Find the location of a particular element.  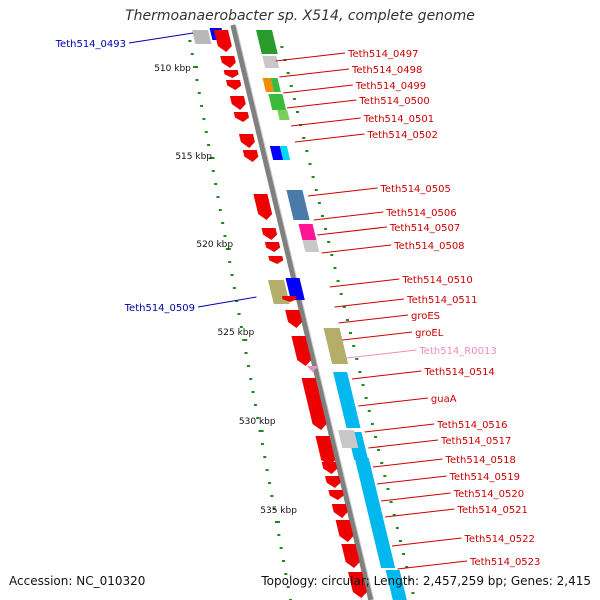

scale-label: 515 kbp is located at coordinates (193, 157).